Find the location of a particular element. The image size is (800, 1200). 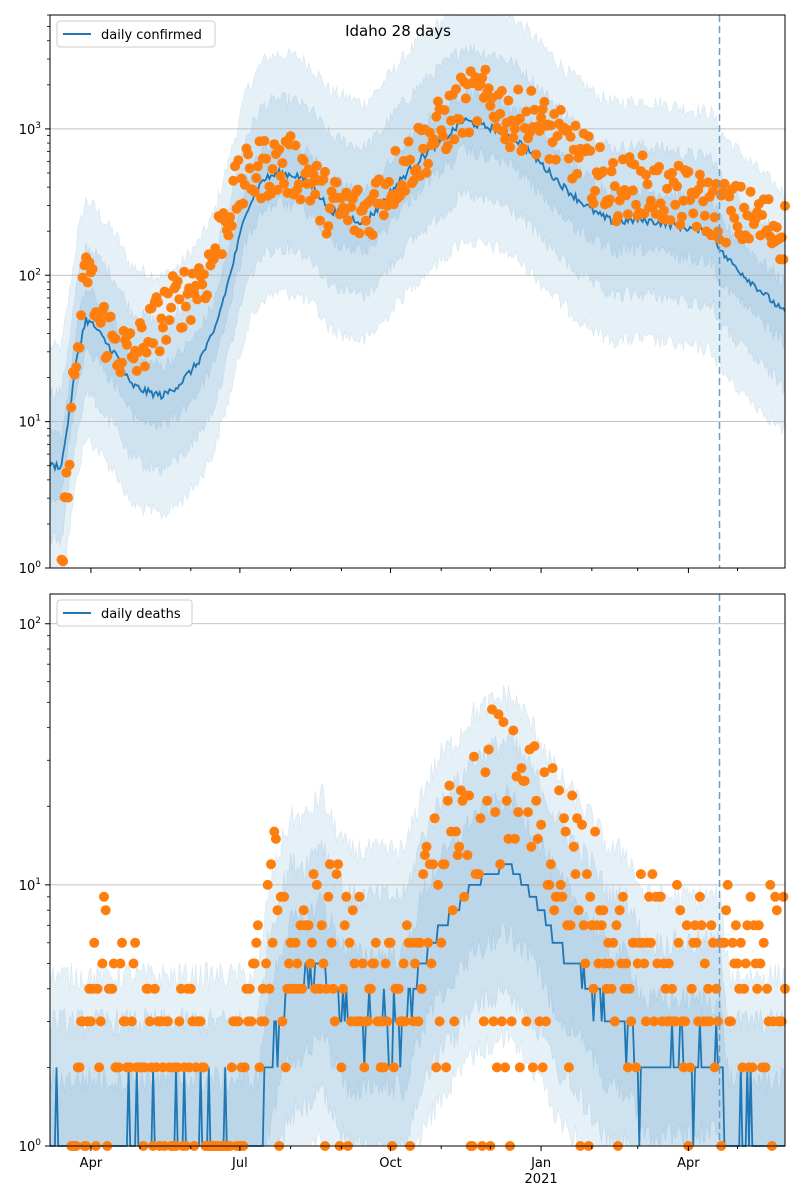

y-tick-exponent-10: 1 is located at coordinates (38, 419).